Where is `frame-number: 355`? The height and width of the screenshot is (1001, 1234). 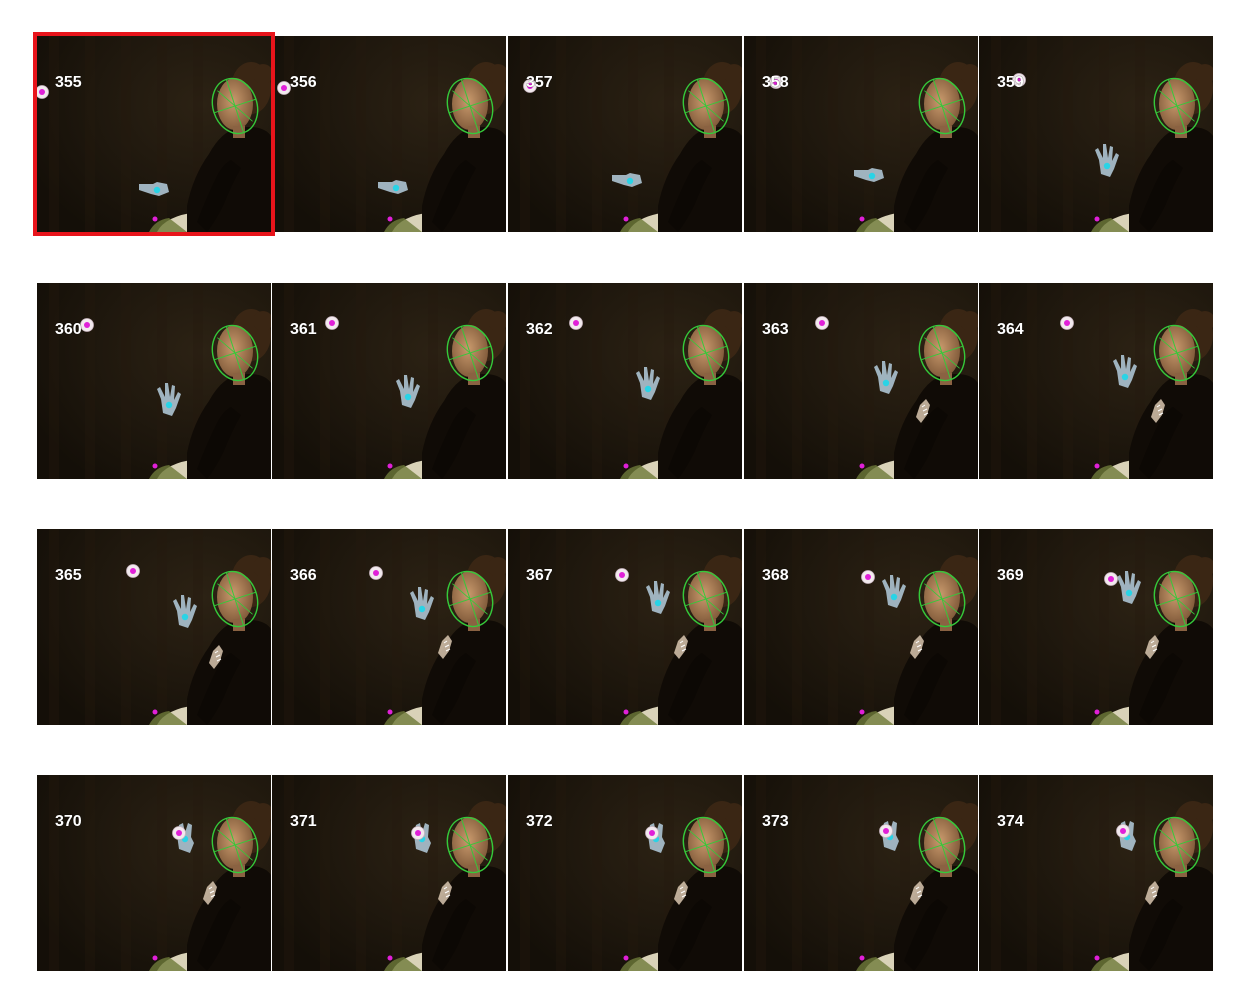
frame-number: 355 is located at coordinates (68, 82).